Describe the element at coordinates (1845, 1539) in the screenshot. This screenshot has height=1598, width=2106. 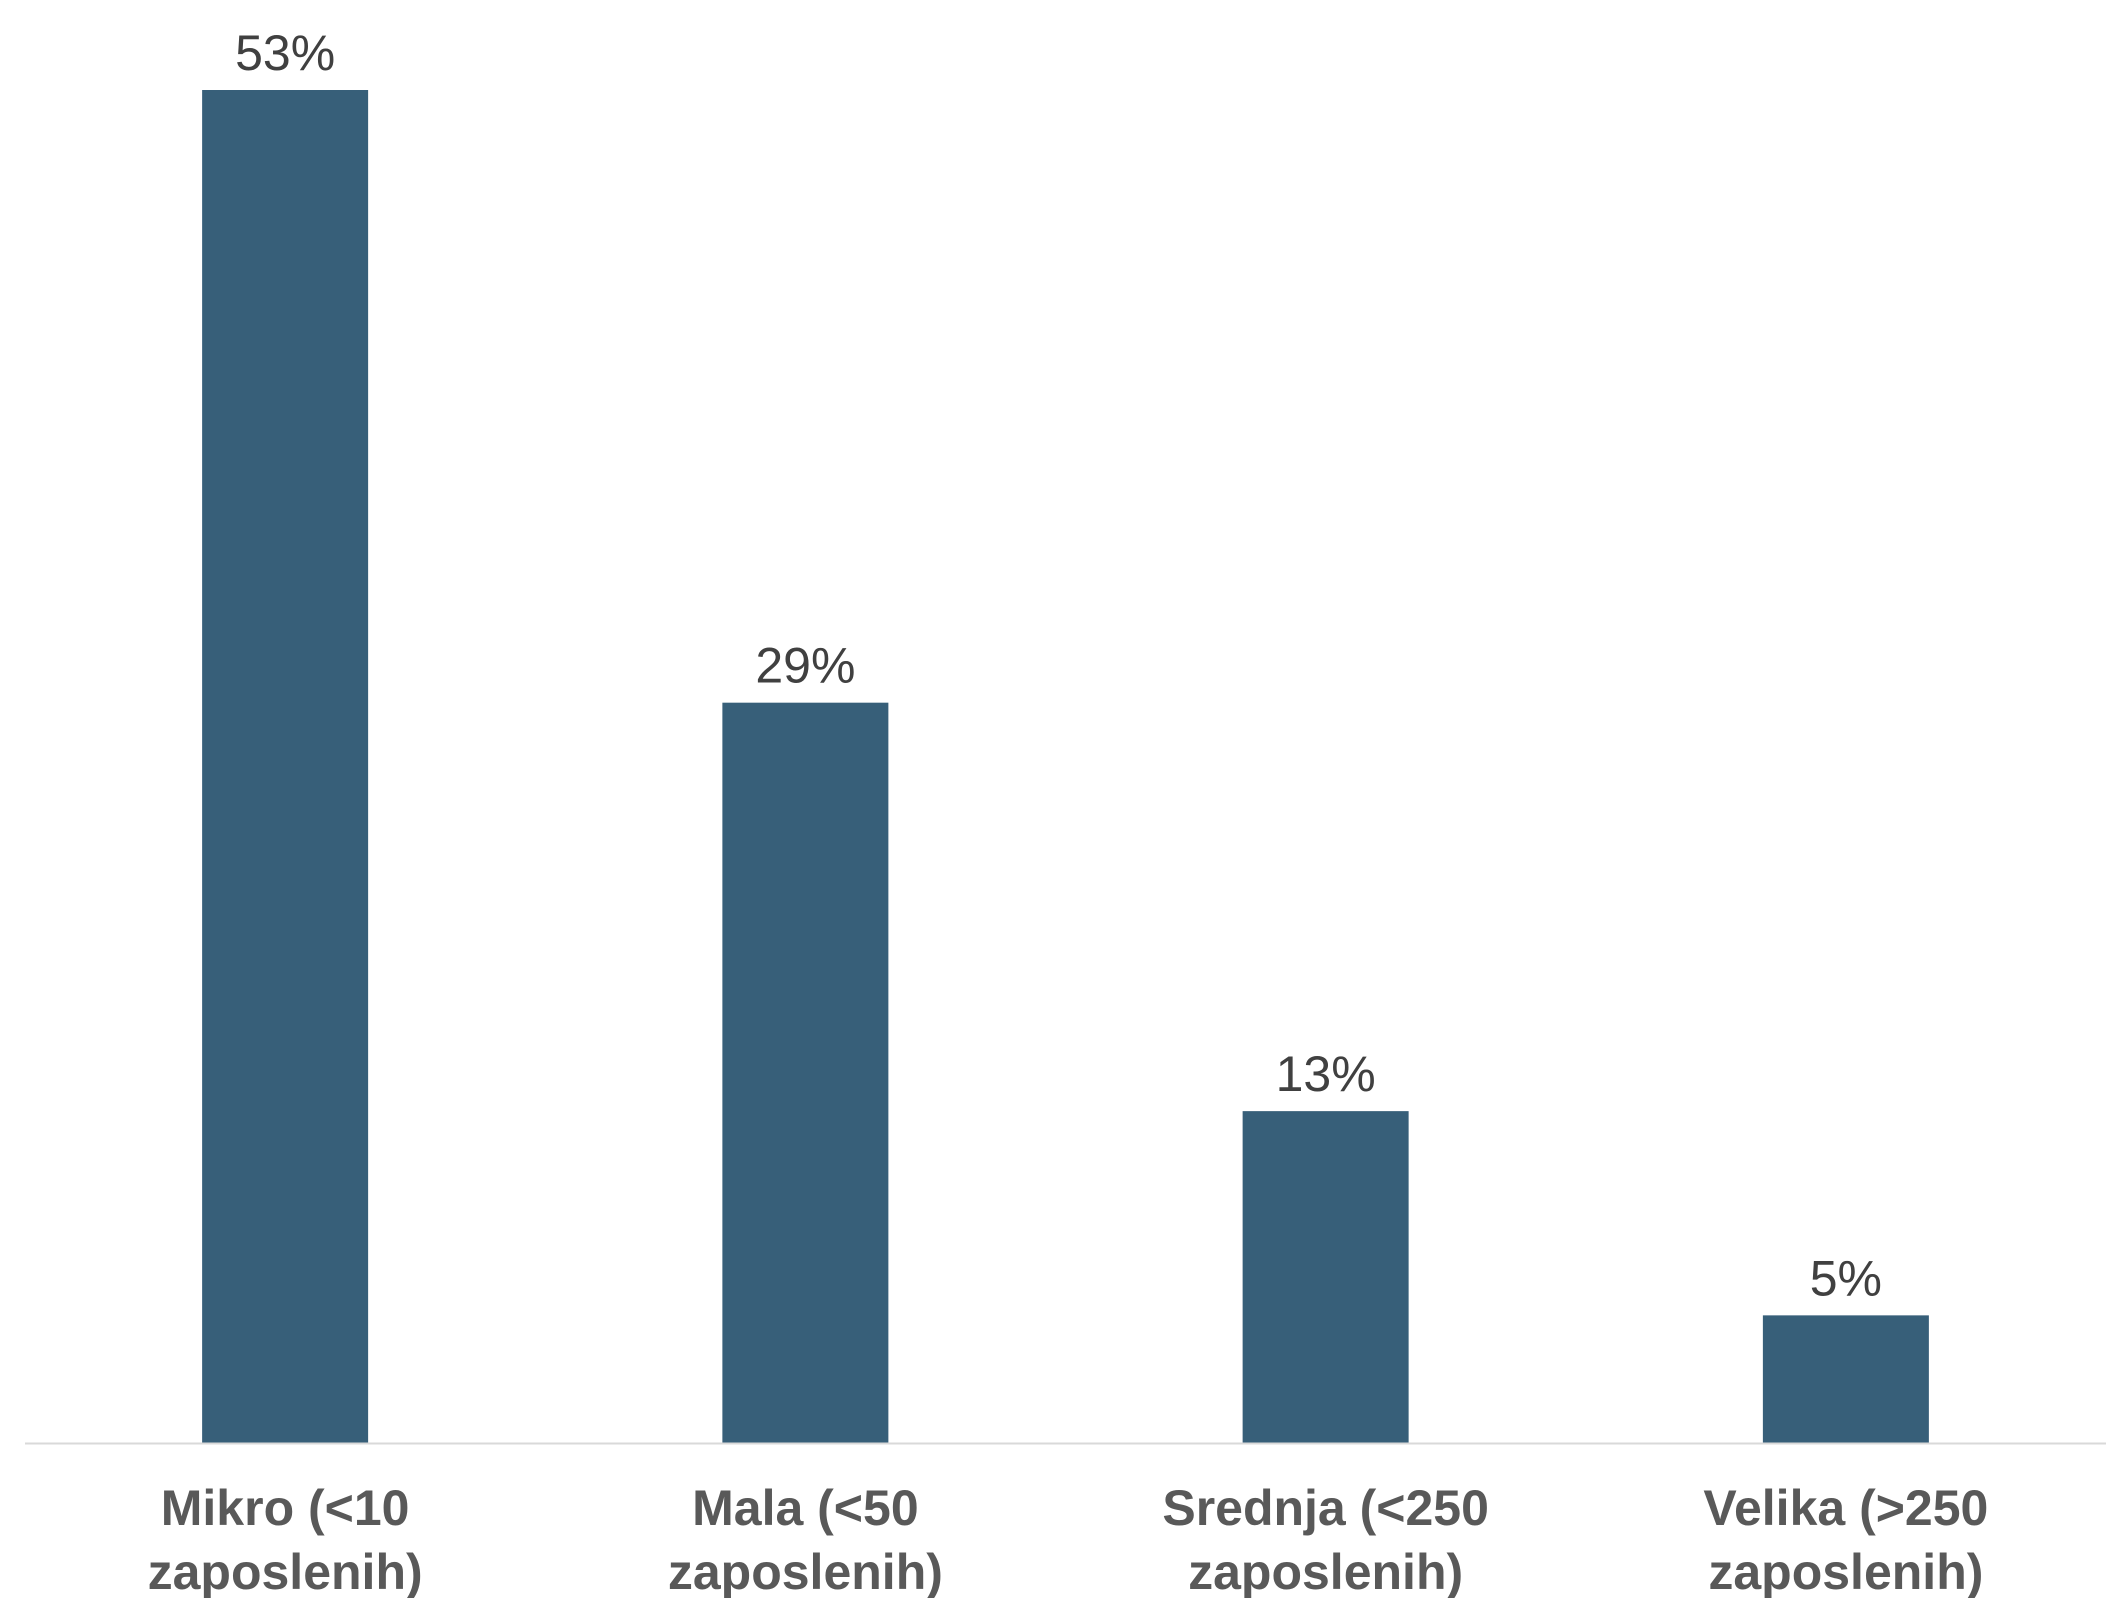
I see `category-label-3: Velika (>250 zaposlenih)` at that location.